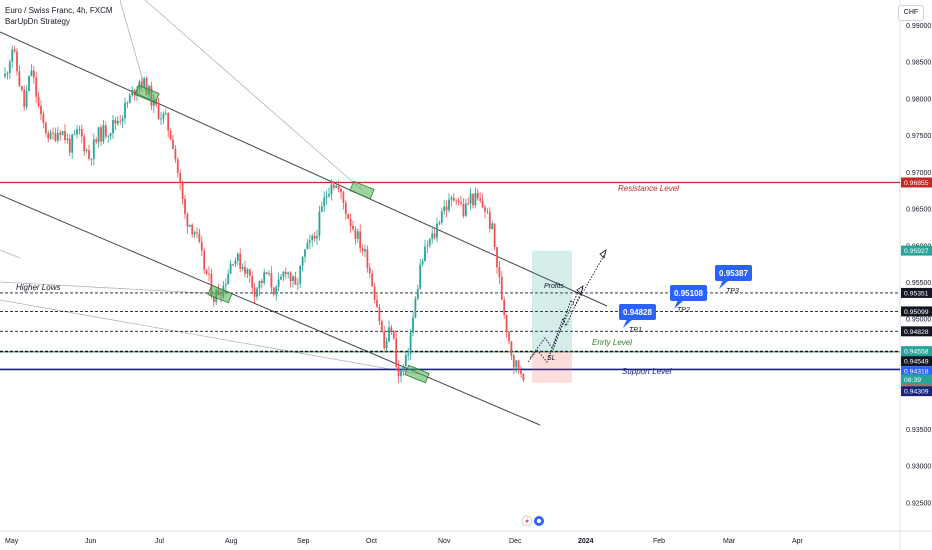 Image resolution: width=932 pixels, height=550 pixels. What do you see at coordinates (220, 294) in the screenshot?
I see `touch-highlight` at bounding box center [220, 294].